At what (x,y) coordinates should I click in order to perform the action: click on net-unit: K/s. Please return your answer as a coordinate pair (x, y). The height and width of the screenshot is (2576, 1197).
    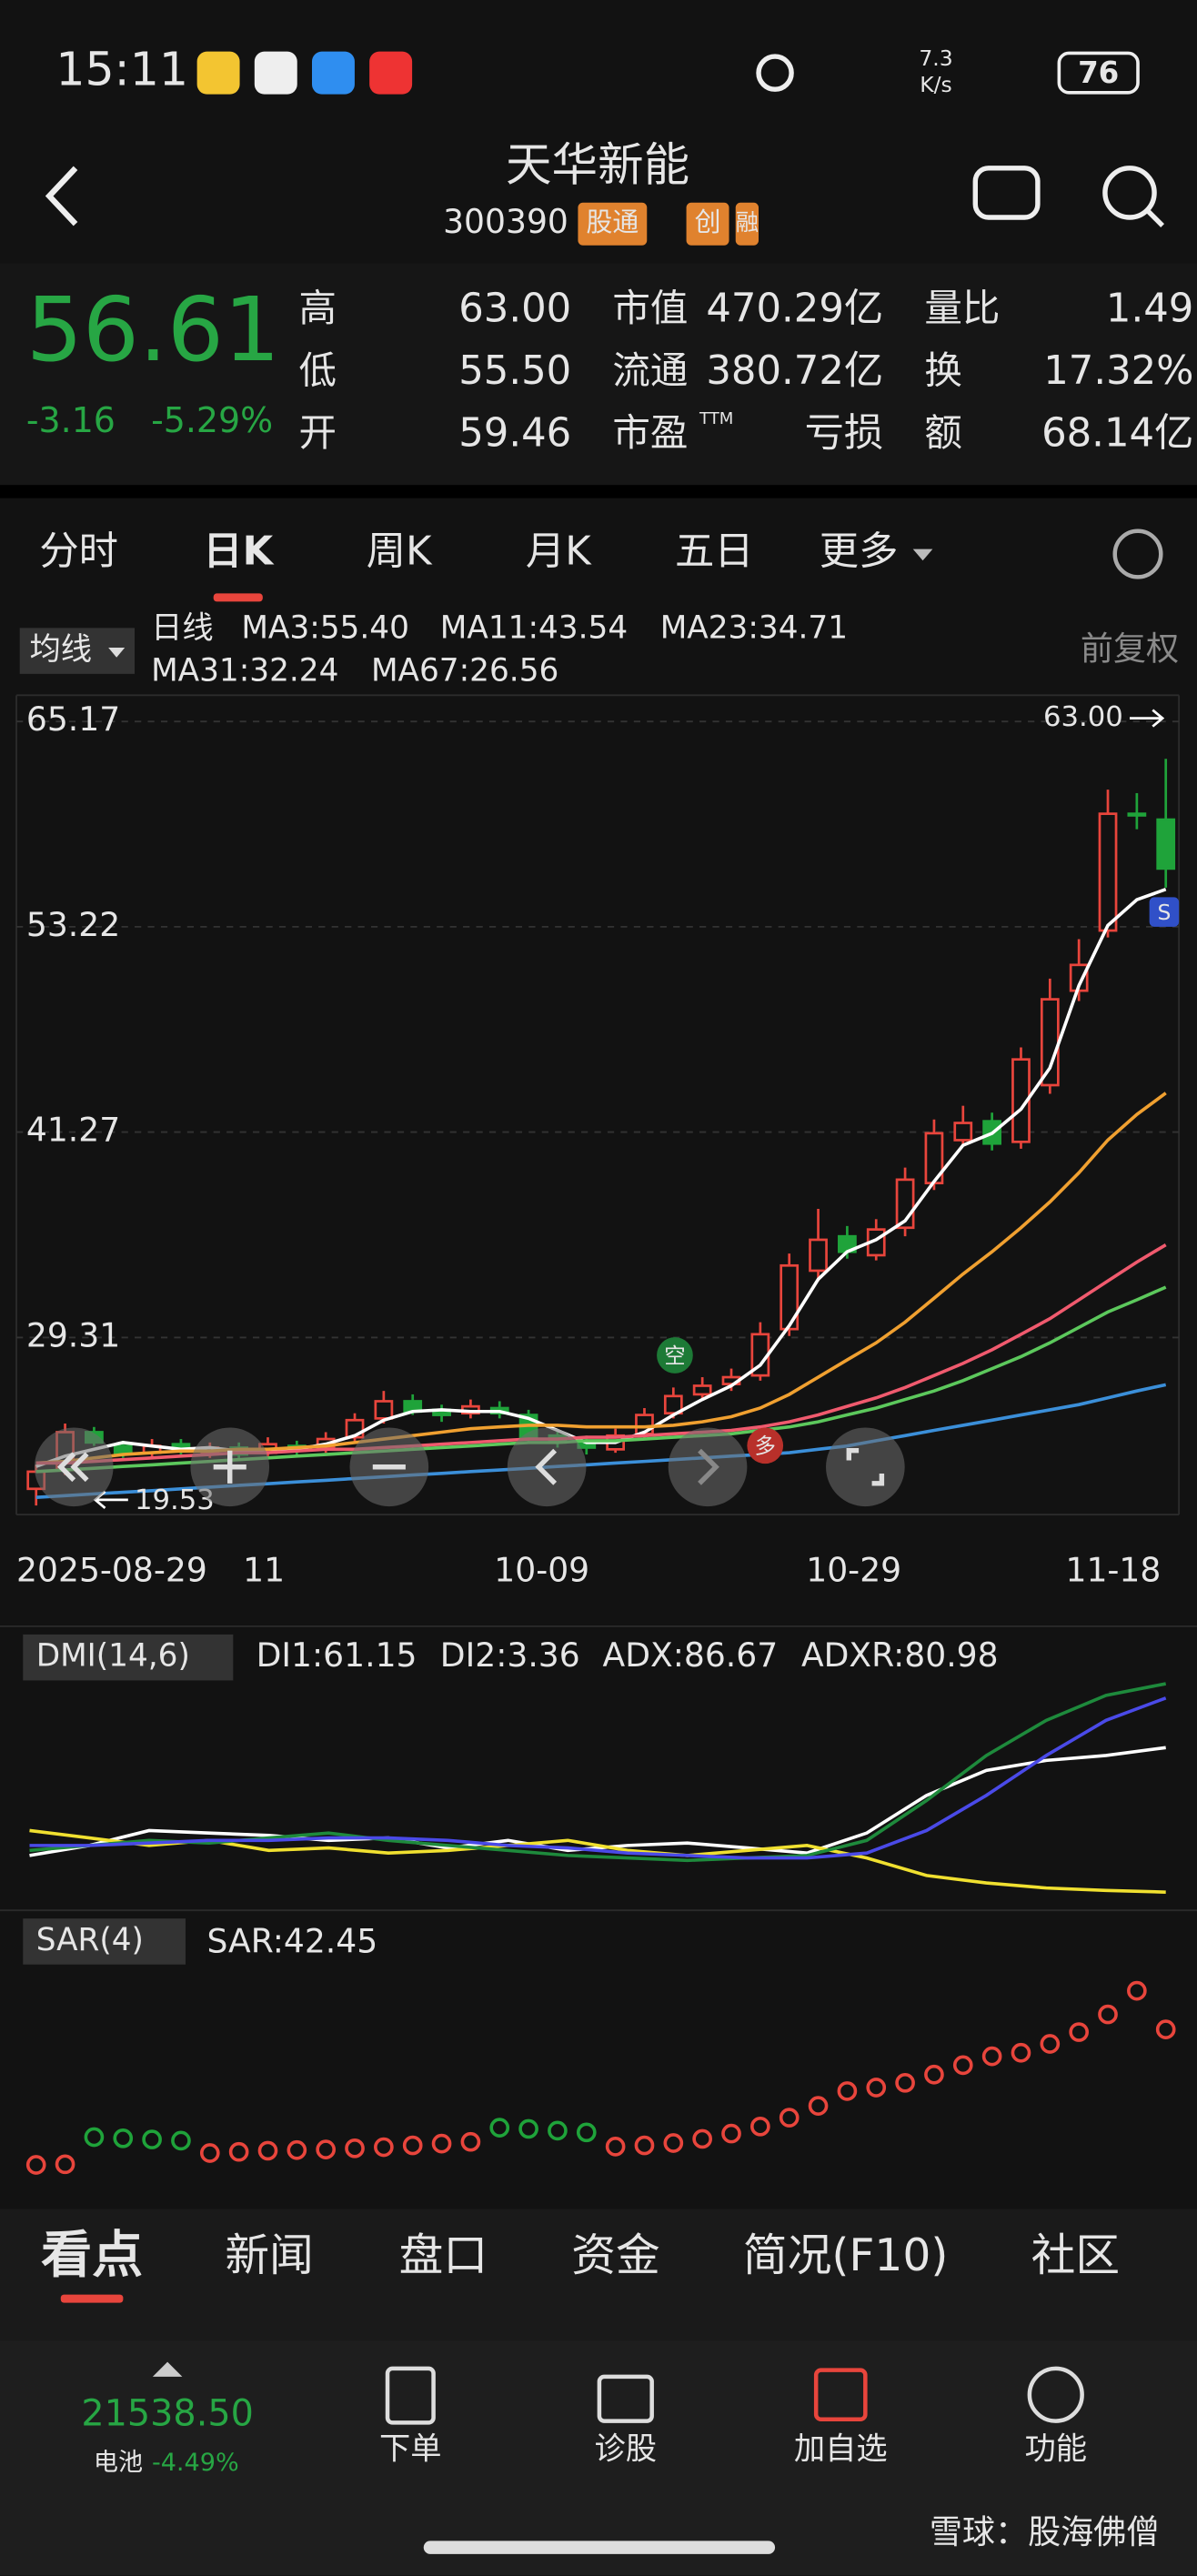
    Looking at the image, I should click on (936, 84).